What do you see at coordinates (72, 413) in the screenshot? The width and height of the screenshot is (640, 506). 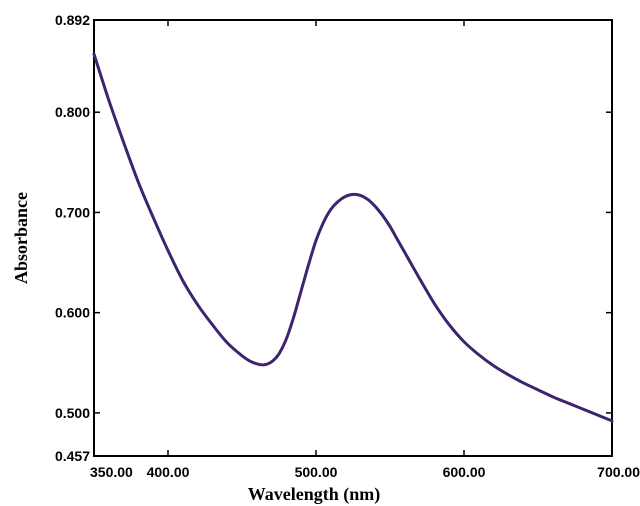 I see `y-tick-label: 0.500` at bounding box center [72, 413].